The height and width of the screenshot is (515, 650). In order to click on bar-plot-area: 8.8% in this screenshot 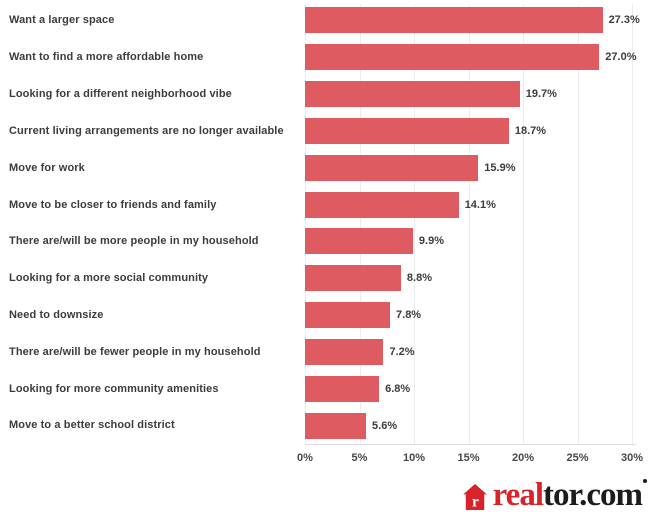, I will do `click(477, 278)`.